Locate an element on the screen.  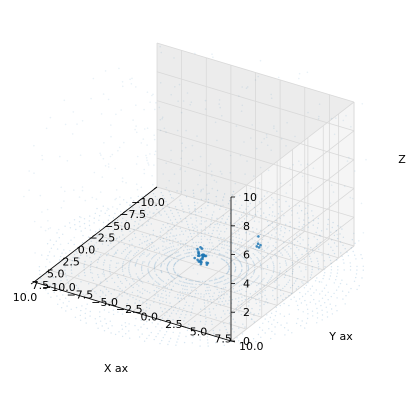
y-tick-label: 10.0 is located at coordinates (251, 346).